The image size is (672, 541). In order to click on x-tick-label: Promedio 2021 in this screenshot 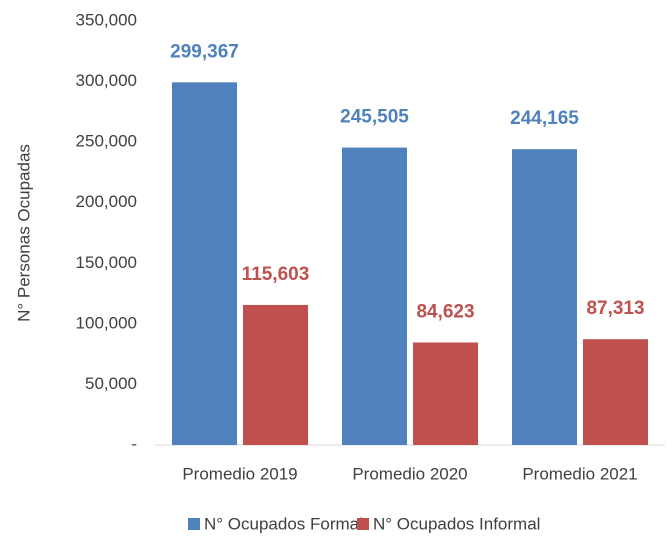, I will do `click(579, 473)`.